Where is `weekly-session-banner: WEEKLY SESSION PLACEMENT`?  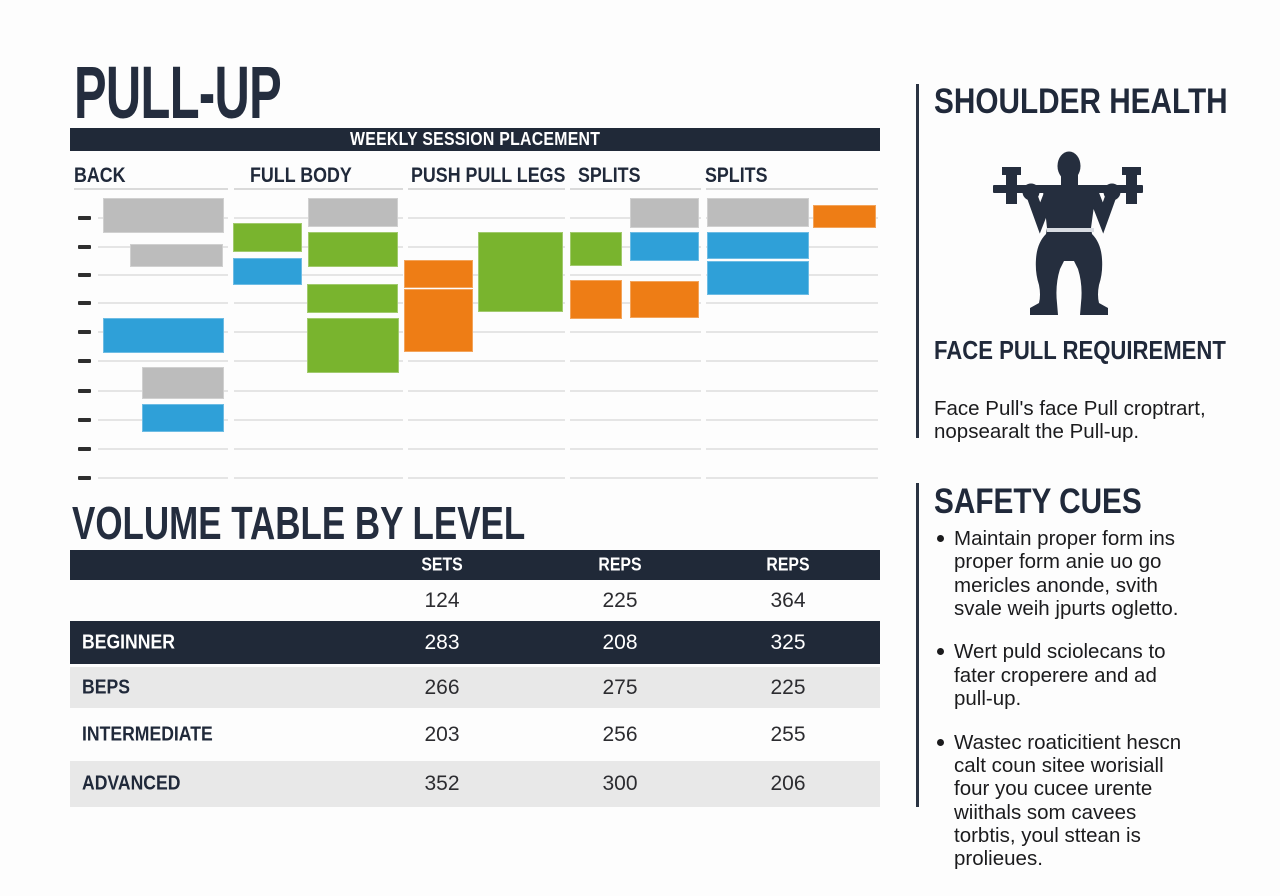 weekly-session-banner: WEEKLY SESSION PLACEMENT is located at coordinates (475, 139).